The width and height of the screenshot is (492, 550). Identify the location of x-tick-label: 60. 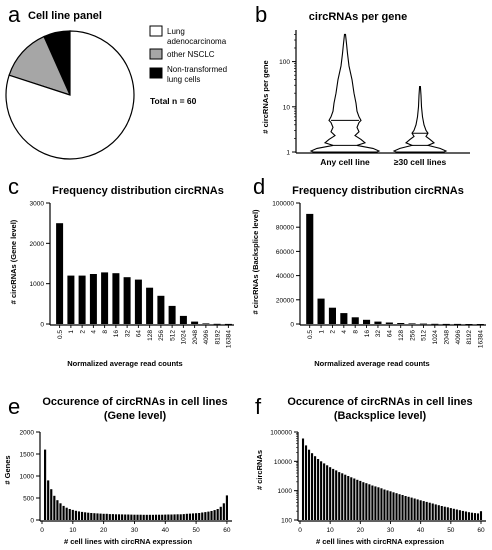
(227, 530).